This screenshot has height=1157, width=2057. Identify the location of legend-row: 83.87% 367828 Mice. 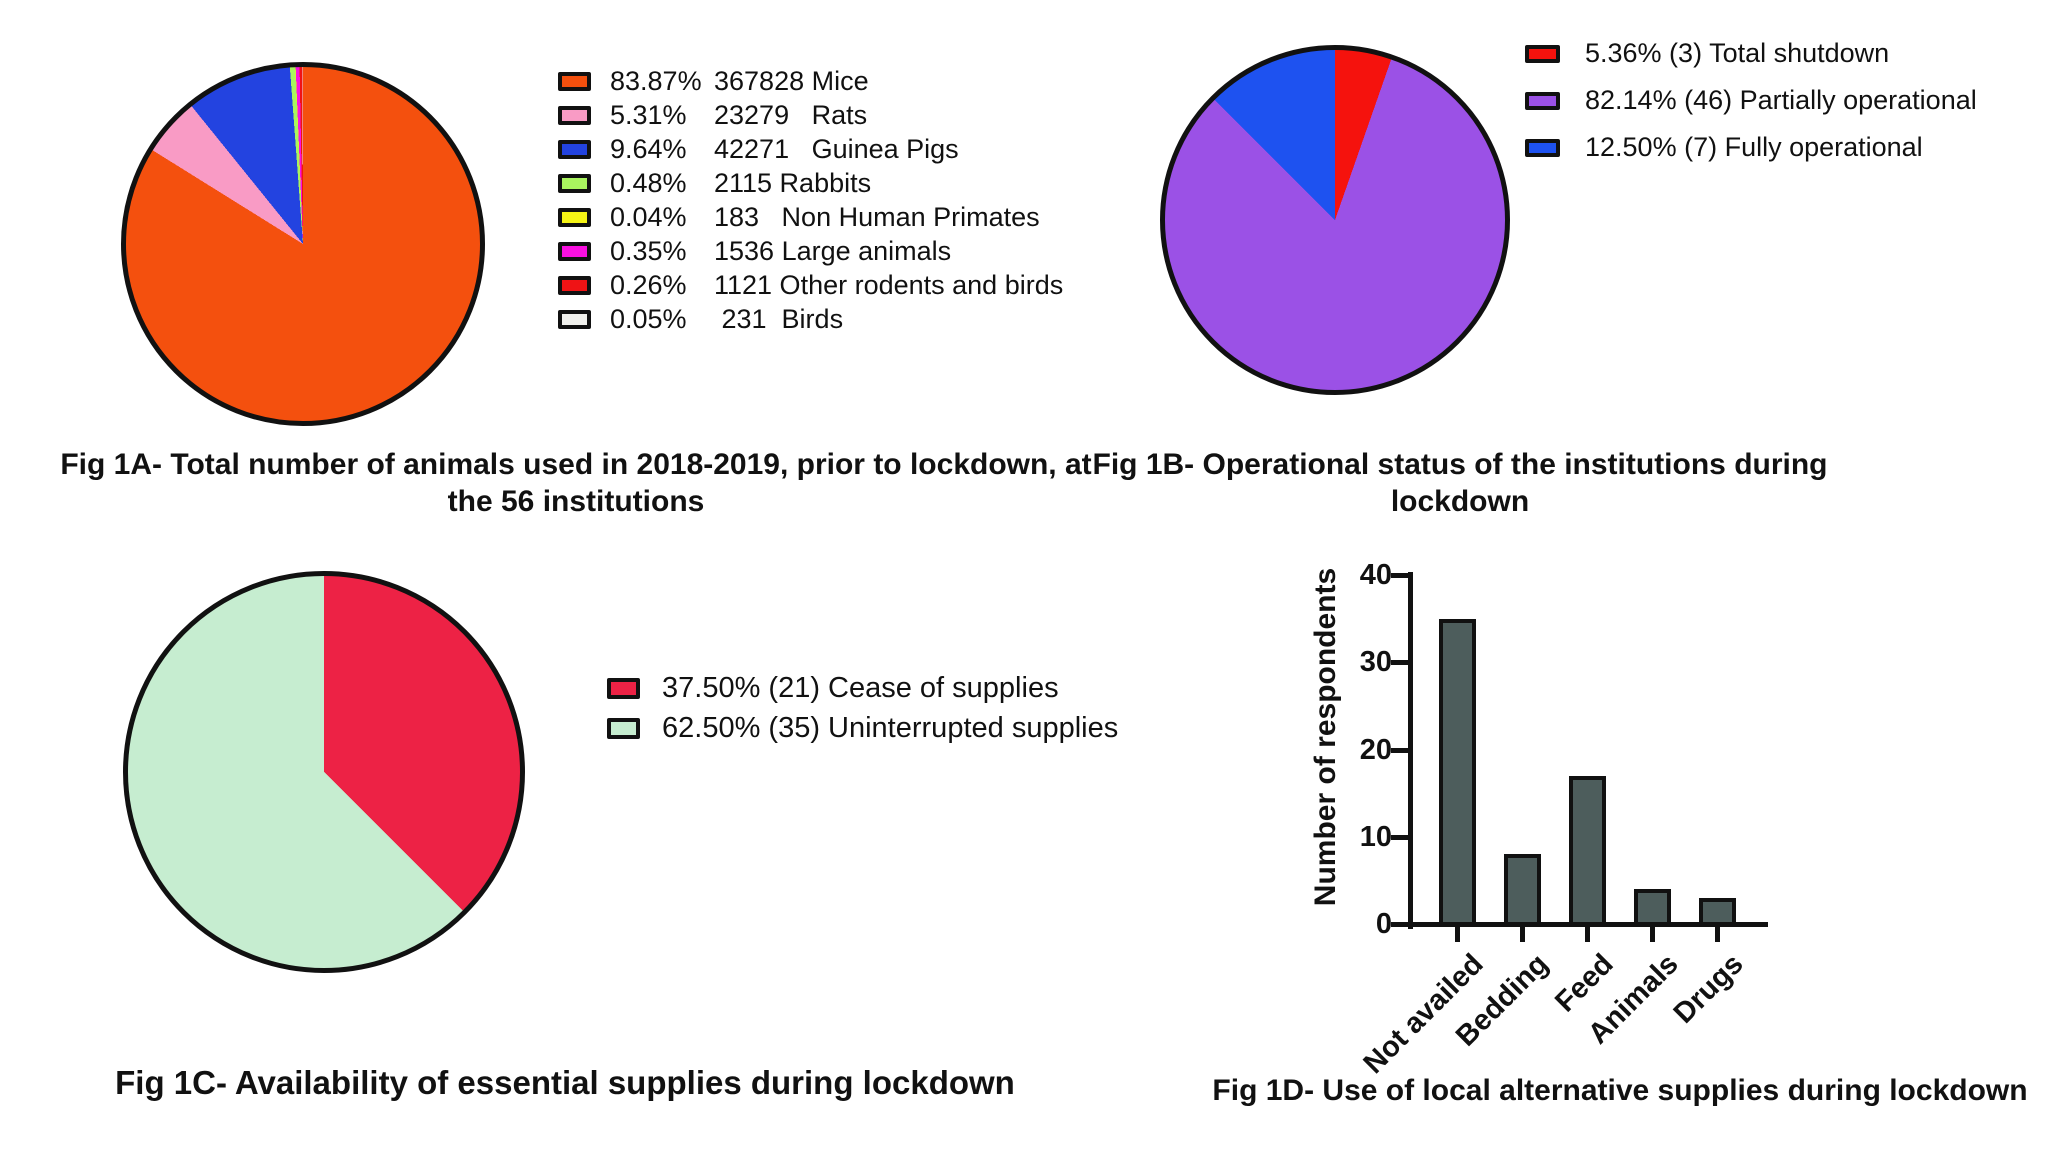
(810, 81).